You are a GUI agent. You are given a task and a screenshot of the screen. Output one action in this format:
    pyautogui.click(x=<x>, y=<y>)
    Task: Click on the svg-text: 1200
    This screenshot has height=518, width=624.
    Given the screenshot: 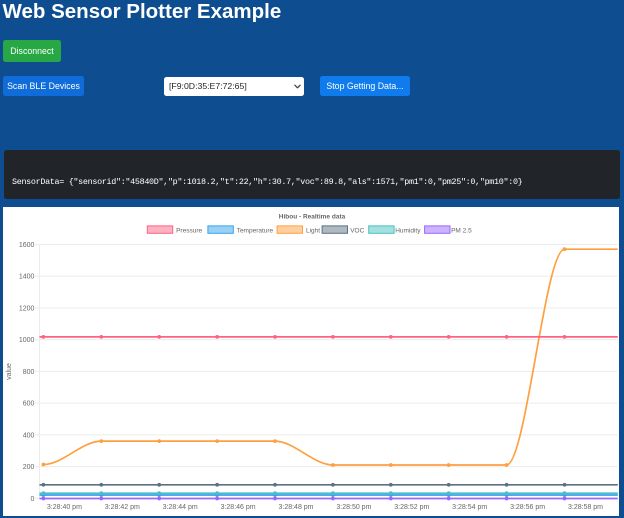 What is the action you would take?
    pyautogui.click(x=27, y=308)
    